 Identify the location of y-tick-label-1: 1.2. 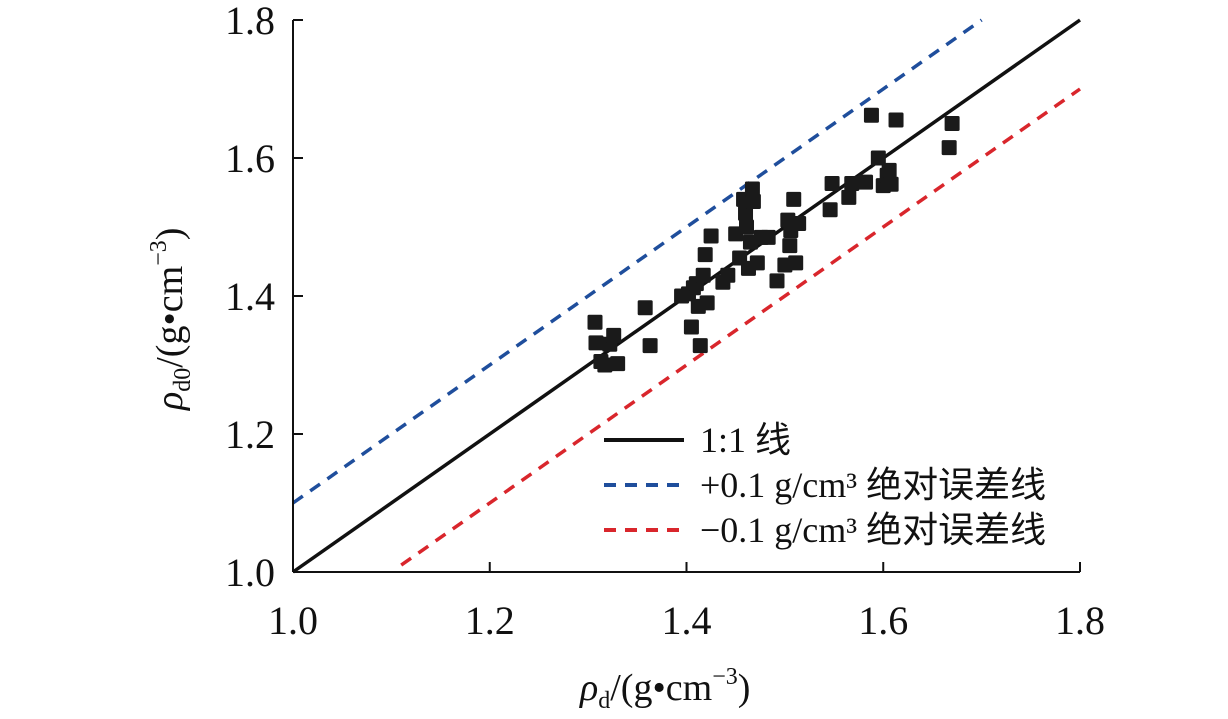
(250, 434).